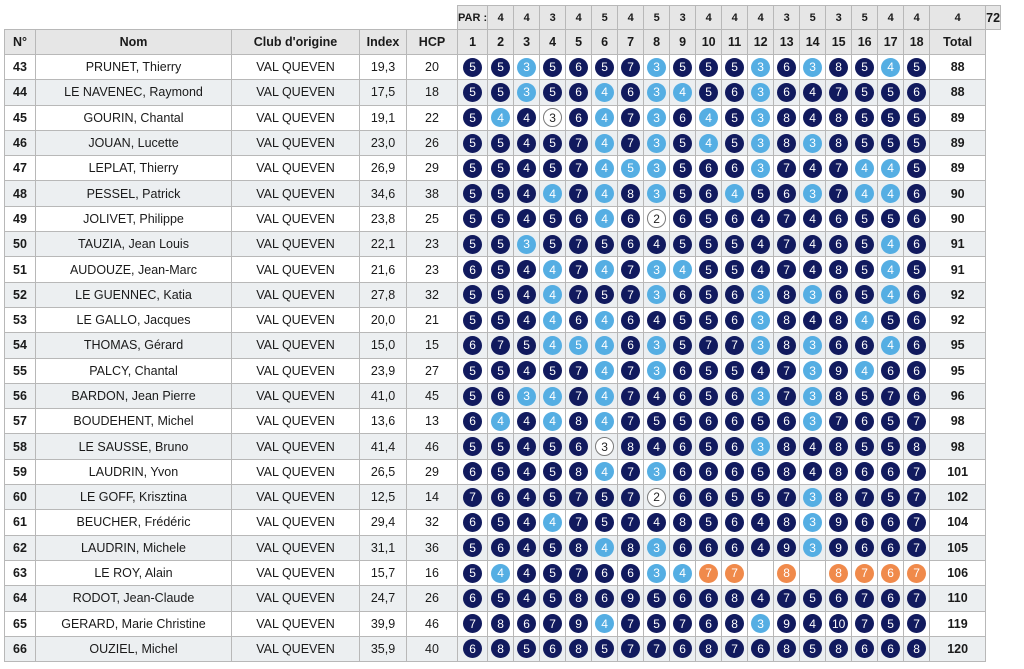  What do you see at coordinates (761, 42) in the screenshot?
I see `col-header-hole-12: 12` at bounding box center [761, 42].